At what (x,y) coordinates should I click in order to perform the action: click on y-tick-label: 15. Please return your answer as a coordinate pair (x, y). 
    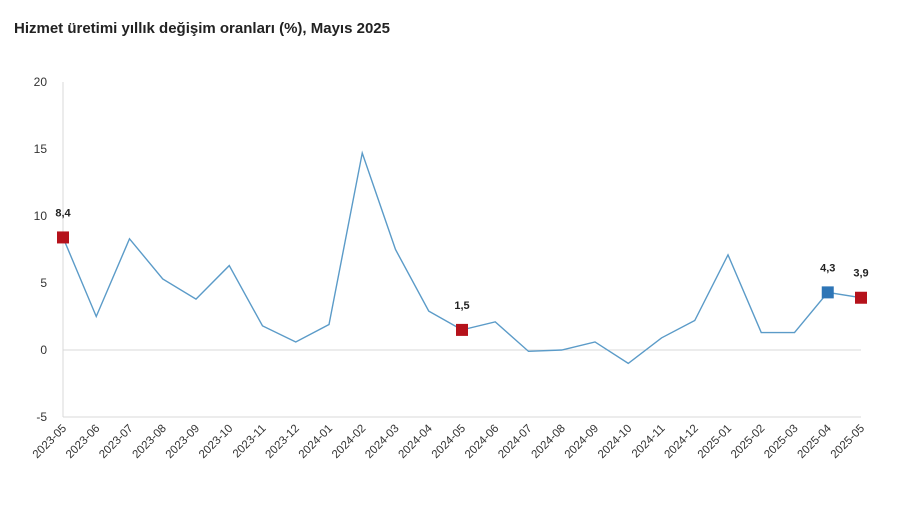
    Looking at the image, I should click on (41, 149).